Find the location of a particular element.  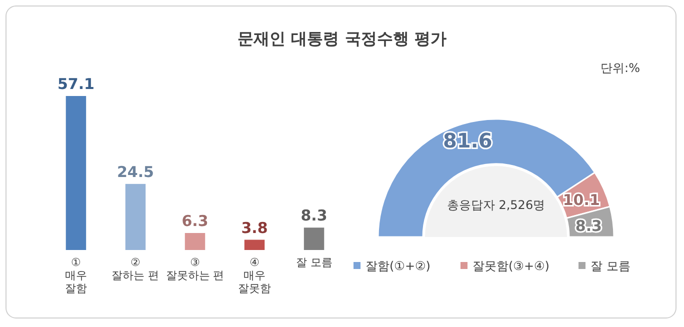

chart-title: 문재인 대통령 국정수행 평가 is located at coordinates (342, 38).